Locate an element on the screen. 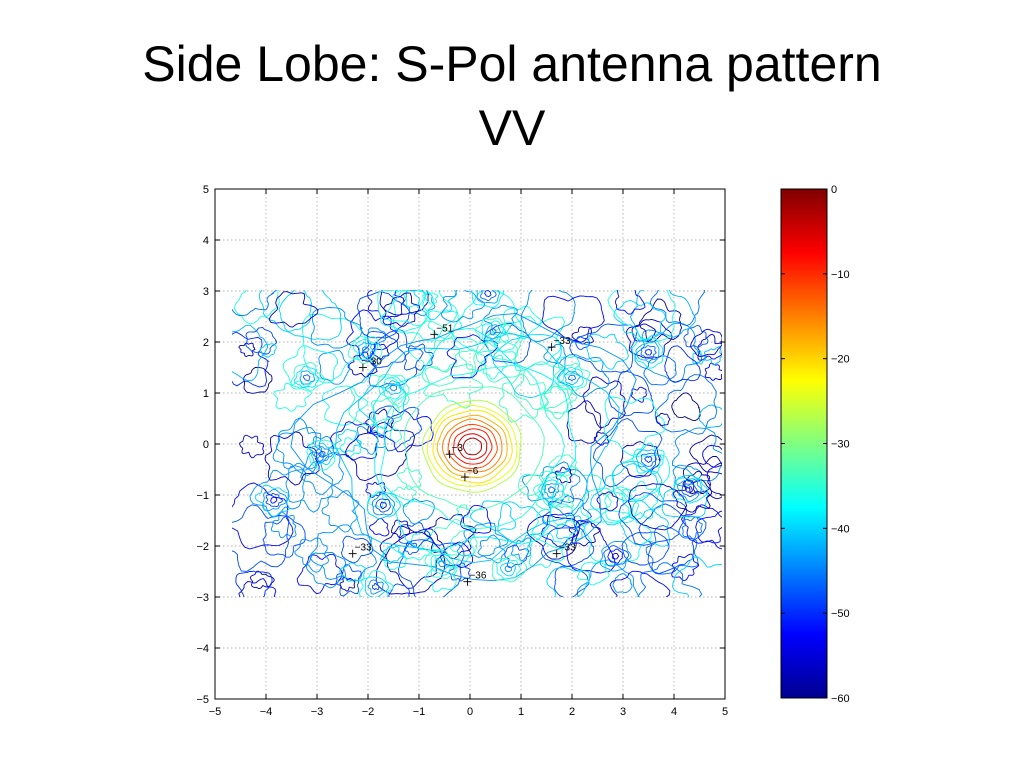  x-tick-label: −4 is located at coordinates (266, 712).